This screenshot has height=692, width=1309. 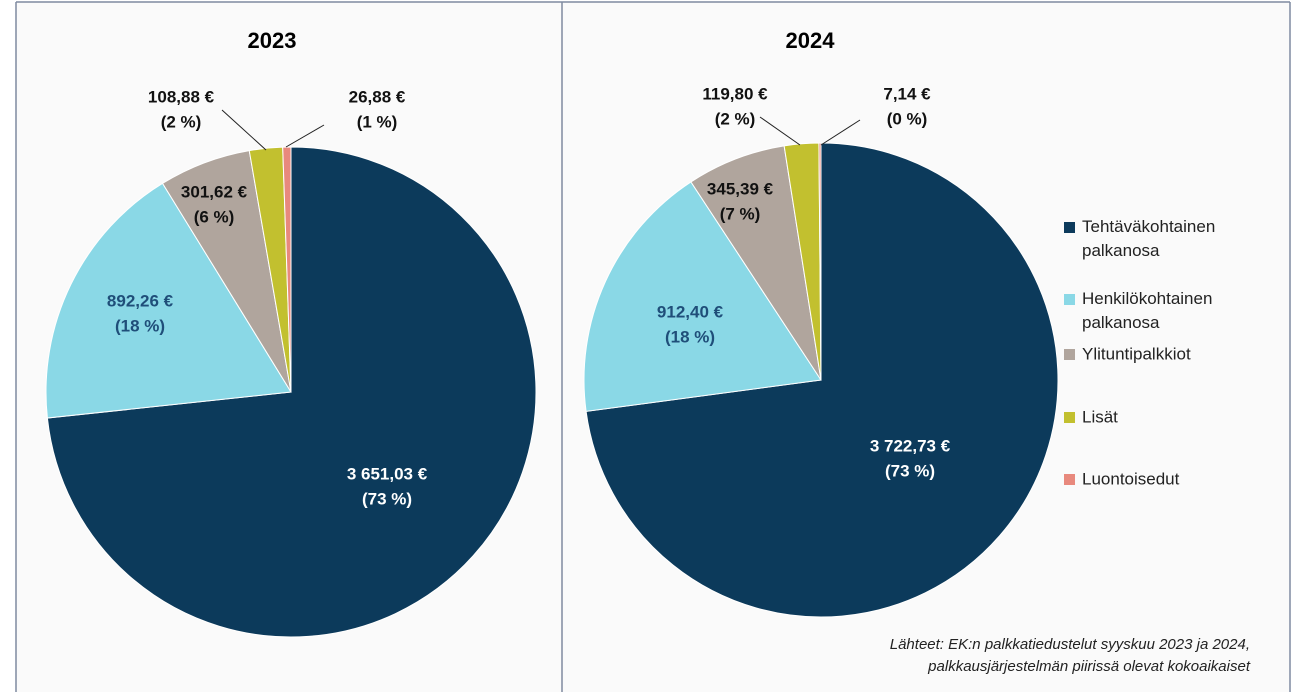 I want to click on data-label: 345,39 €, so click(x=740, y=188).